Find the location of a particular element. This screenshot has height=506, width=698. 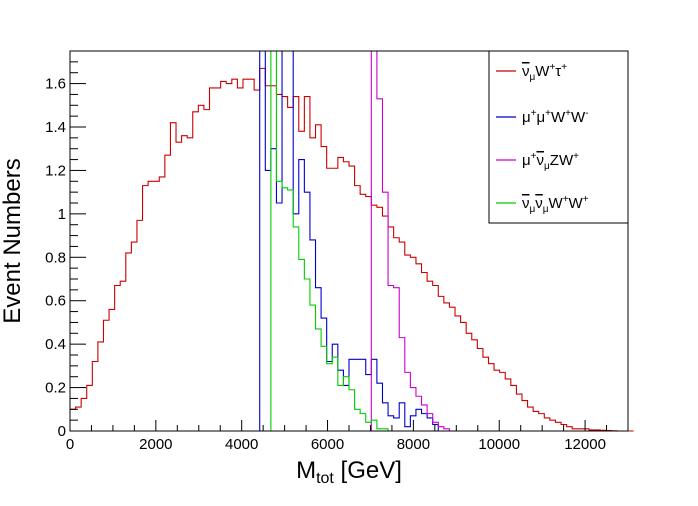

x-tick-label: 8000 is located at coordinates (413, 444).